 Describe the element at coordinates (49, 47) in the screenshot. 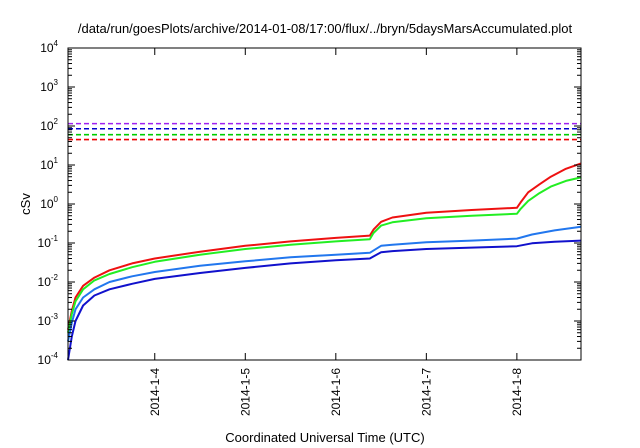

I see `y-tick-label: 10⁴` at that location.